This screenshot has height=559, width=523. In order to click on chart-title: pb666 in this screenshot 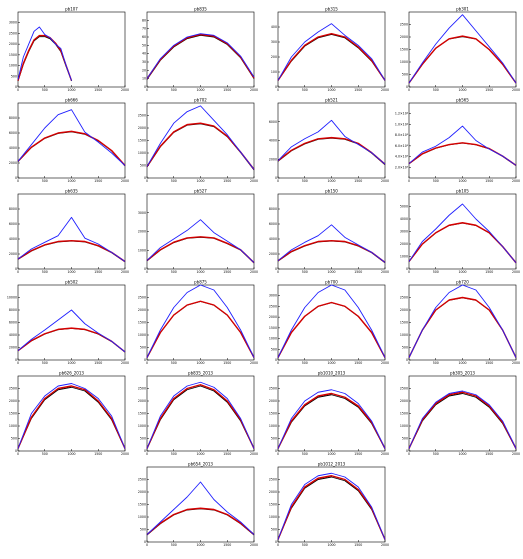, I will do `click(71, 100)`.